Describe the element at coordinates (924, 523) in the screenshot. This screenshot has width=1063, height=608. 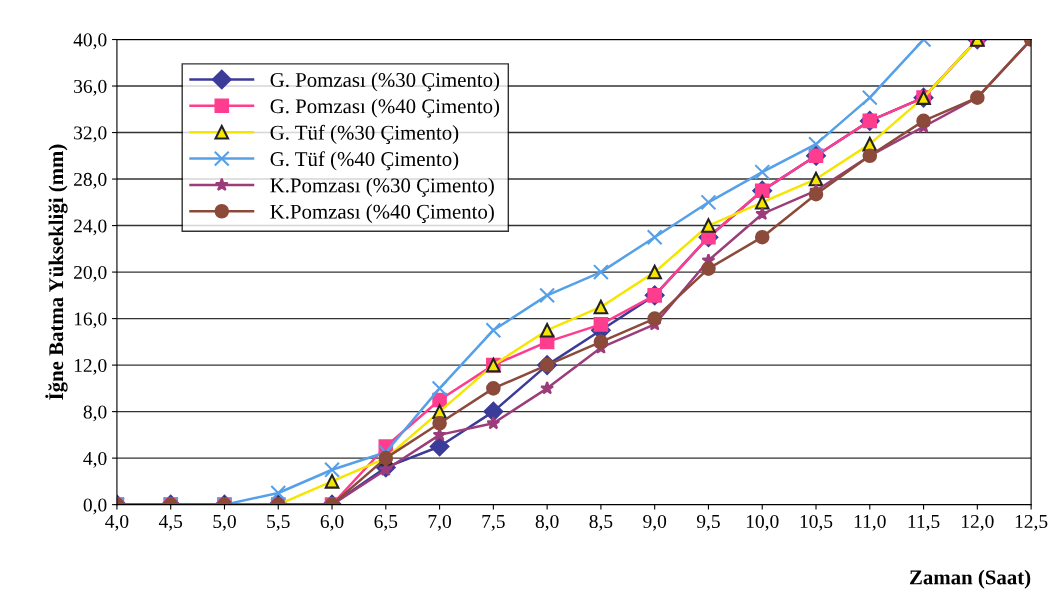
I see `x-tick-label: 11,5` at that location.